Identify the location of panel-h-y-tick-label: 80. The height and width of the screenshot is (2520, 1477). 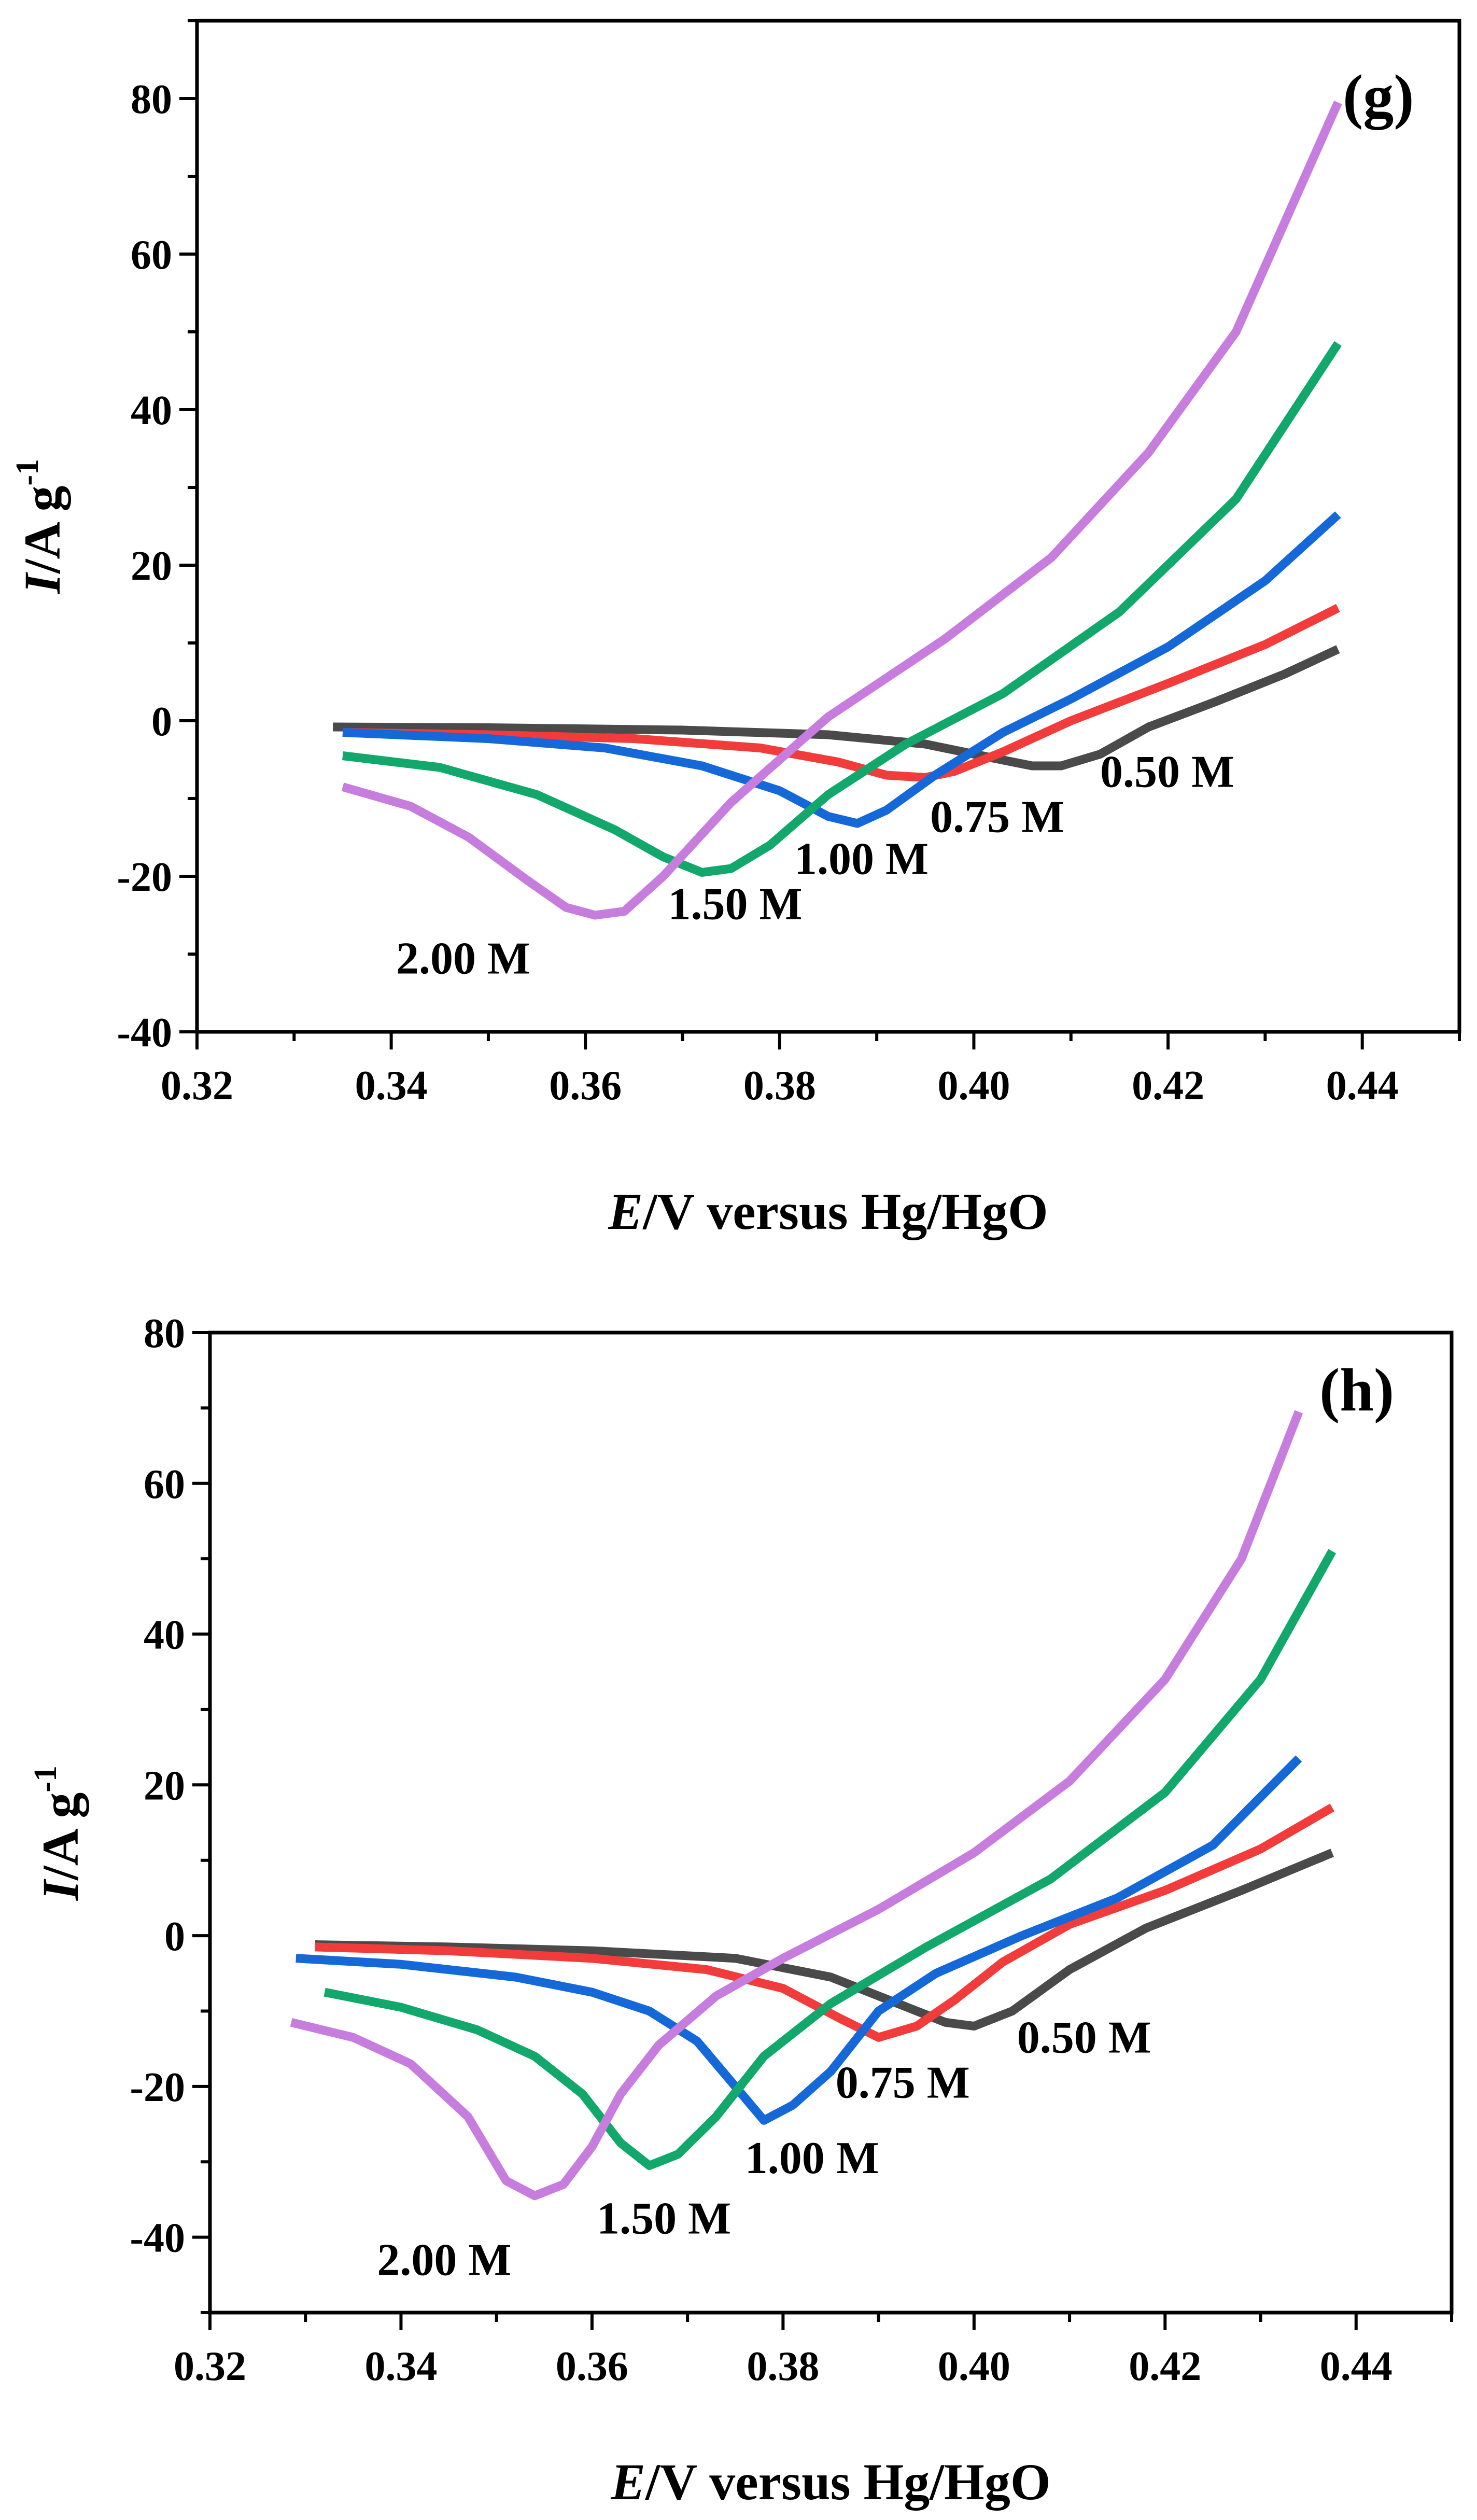
(164, 1333).